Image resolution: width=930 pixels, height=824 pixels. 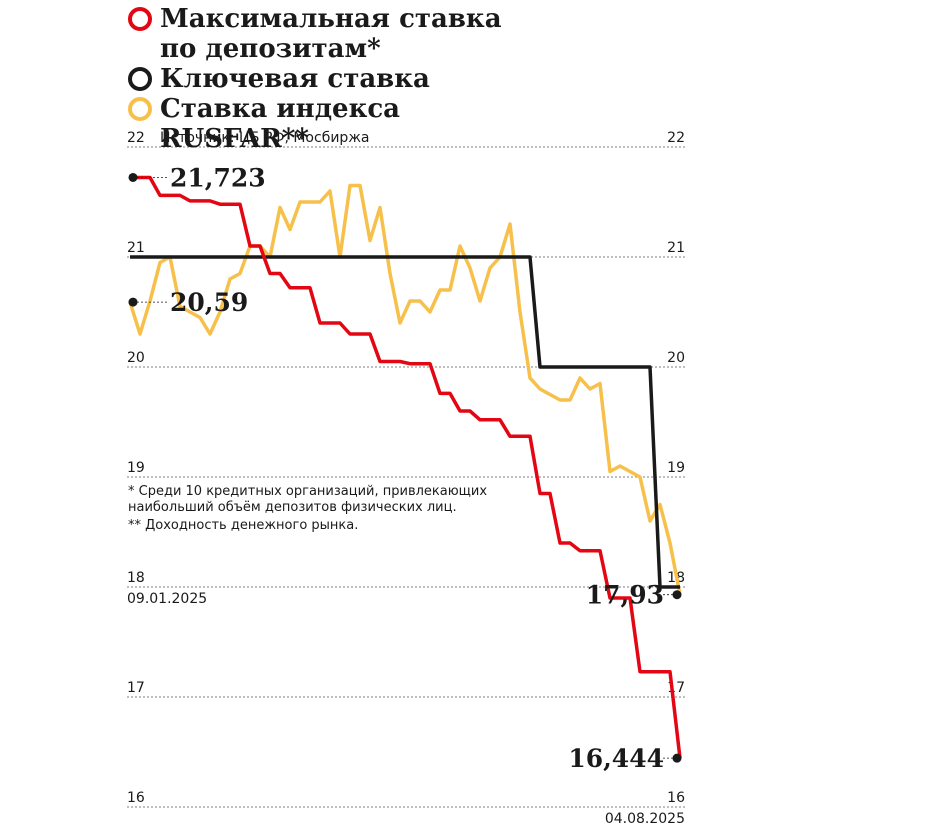 I want to click on y-tick-label: 17, so click(x=136, y=688).